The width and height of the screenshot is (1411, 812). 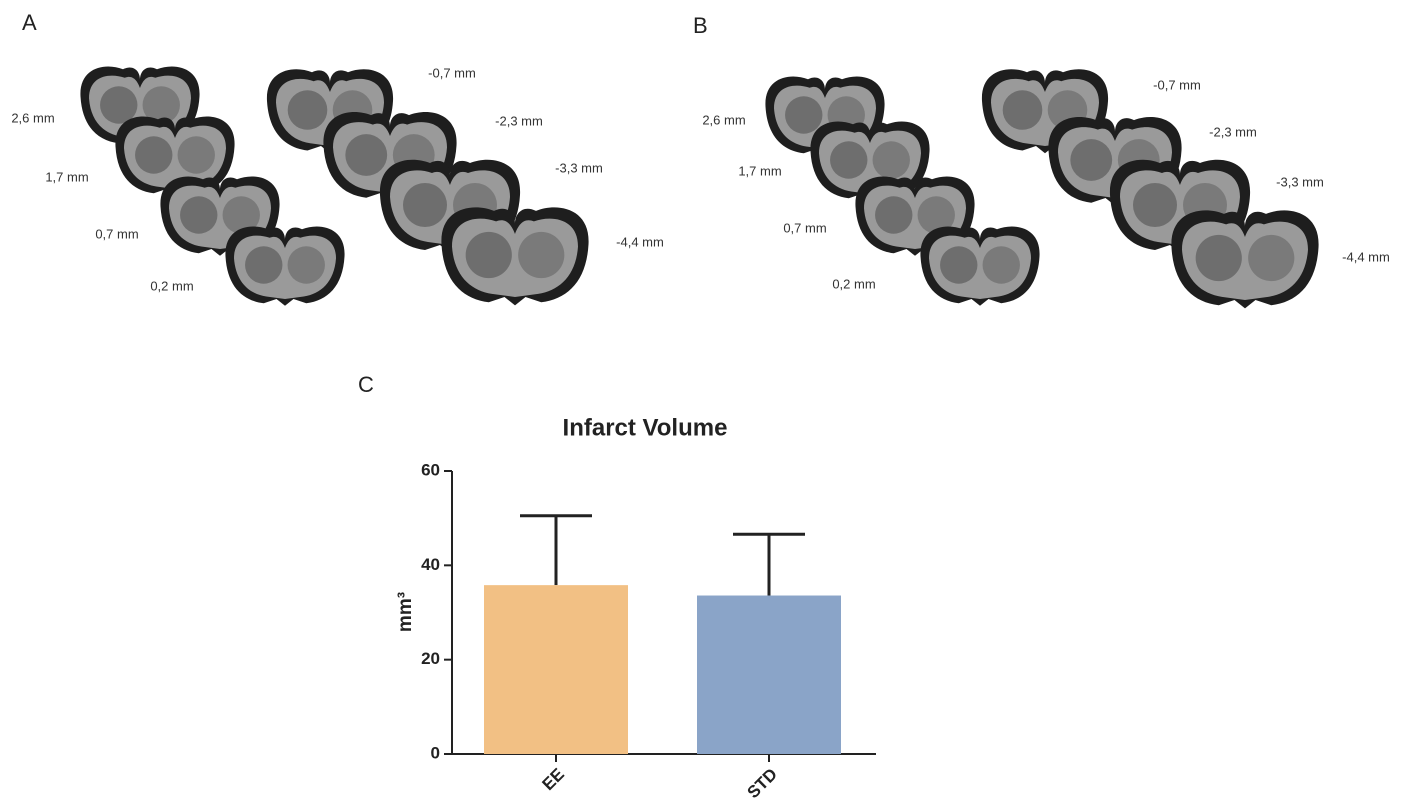 I want to click on y-tick-label: 40, so click(x=430, y=564).